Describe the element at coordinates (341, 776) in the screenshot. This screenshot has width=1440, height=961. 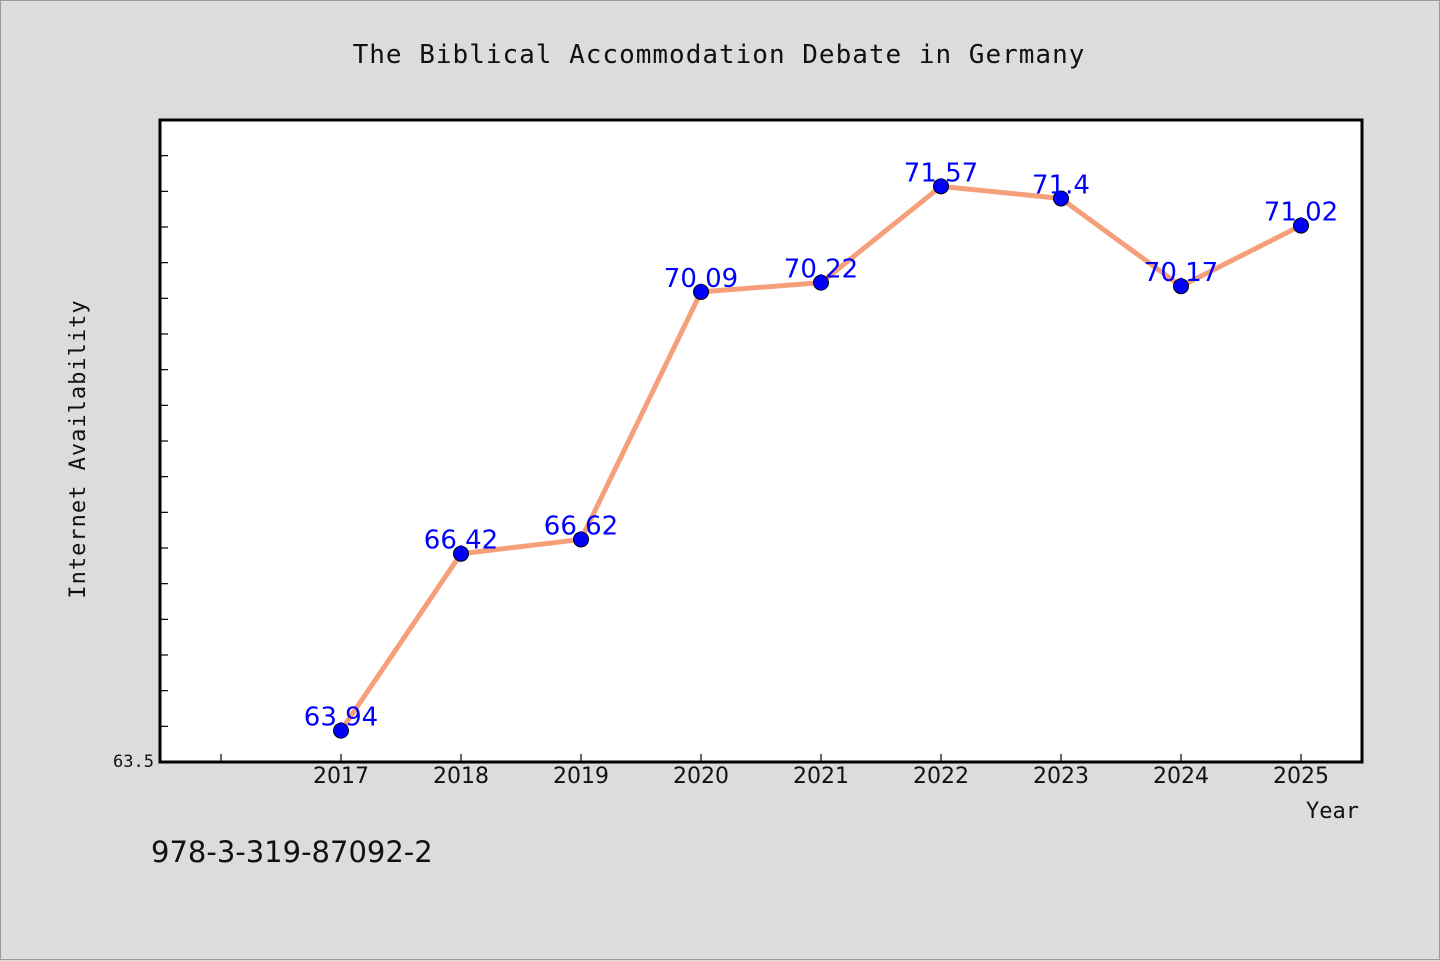
I see `x-tick-label: 2017` at that location.